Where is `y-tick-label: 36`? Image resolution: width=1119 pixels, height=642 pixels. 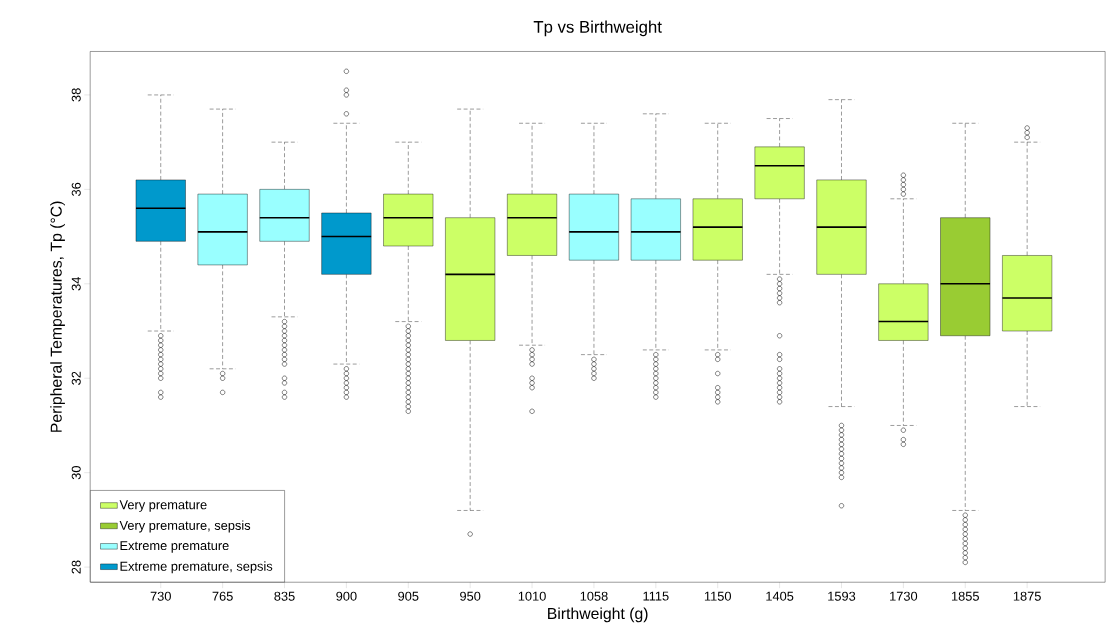
y-tick-label: 36 is located at coordinates (76, 189).